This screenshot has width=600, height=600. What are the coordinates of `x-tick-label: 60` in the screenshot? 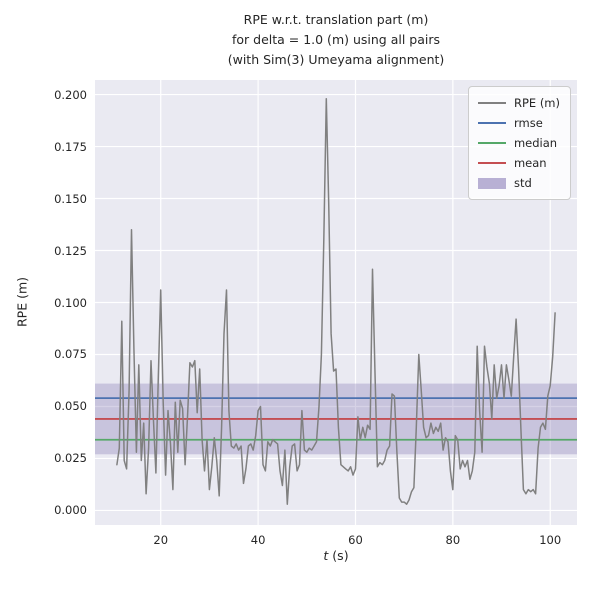 It's located at (355, 540).